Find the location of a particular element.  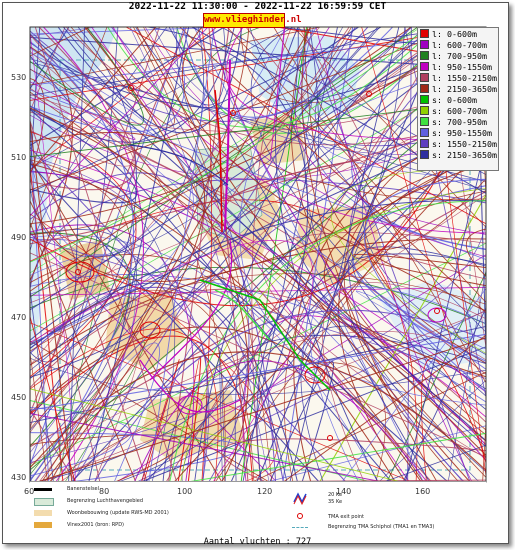

airport-boundary-label: Begrenzing Luchthavengebied is located at coordinates (105, 501).